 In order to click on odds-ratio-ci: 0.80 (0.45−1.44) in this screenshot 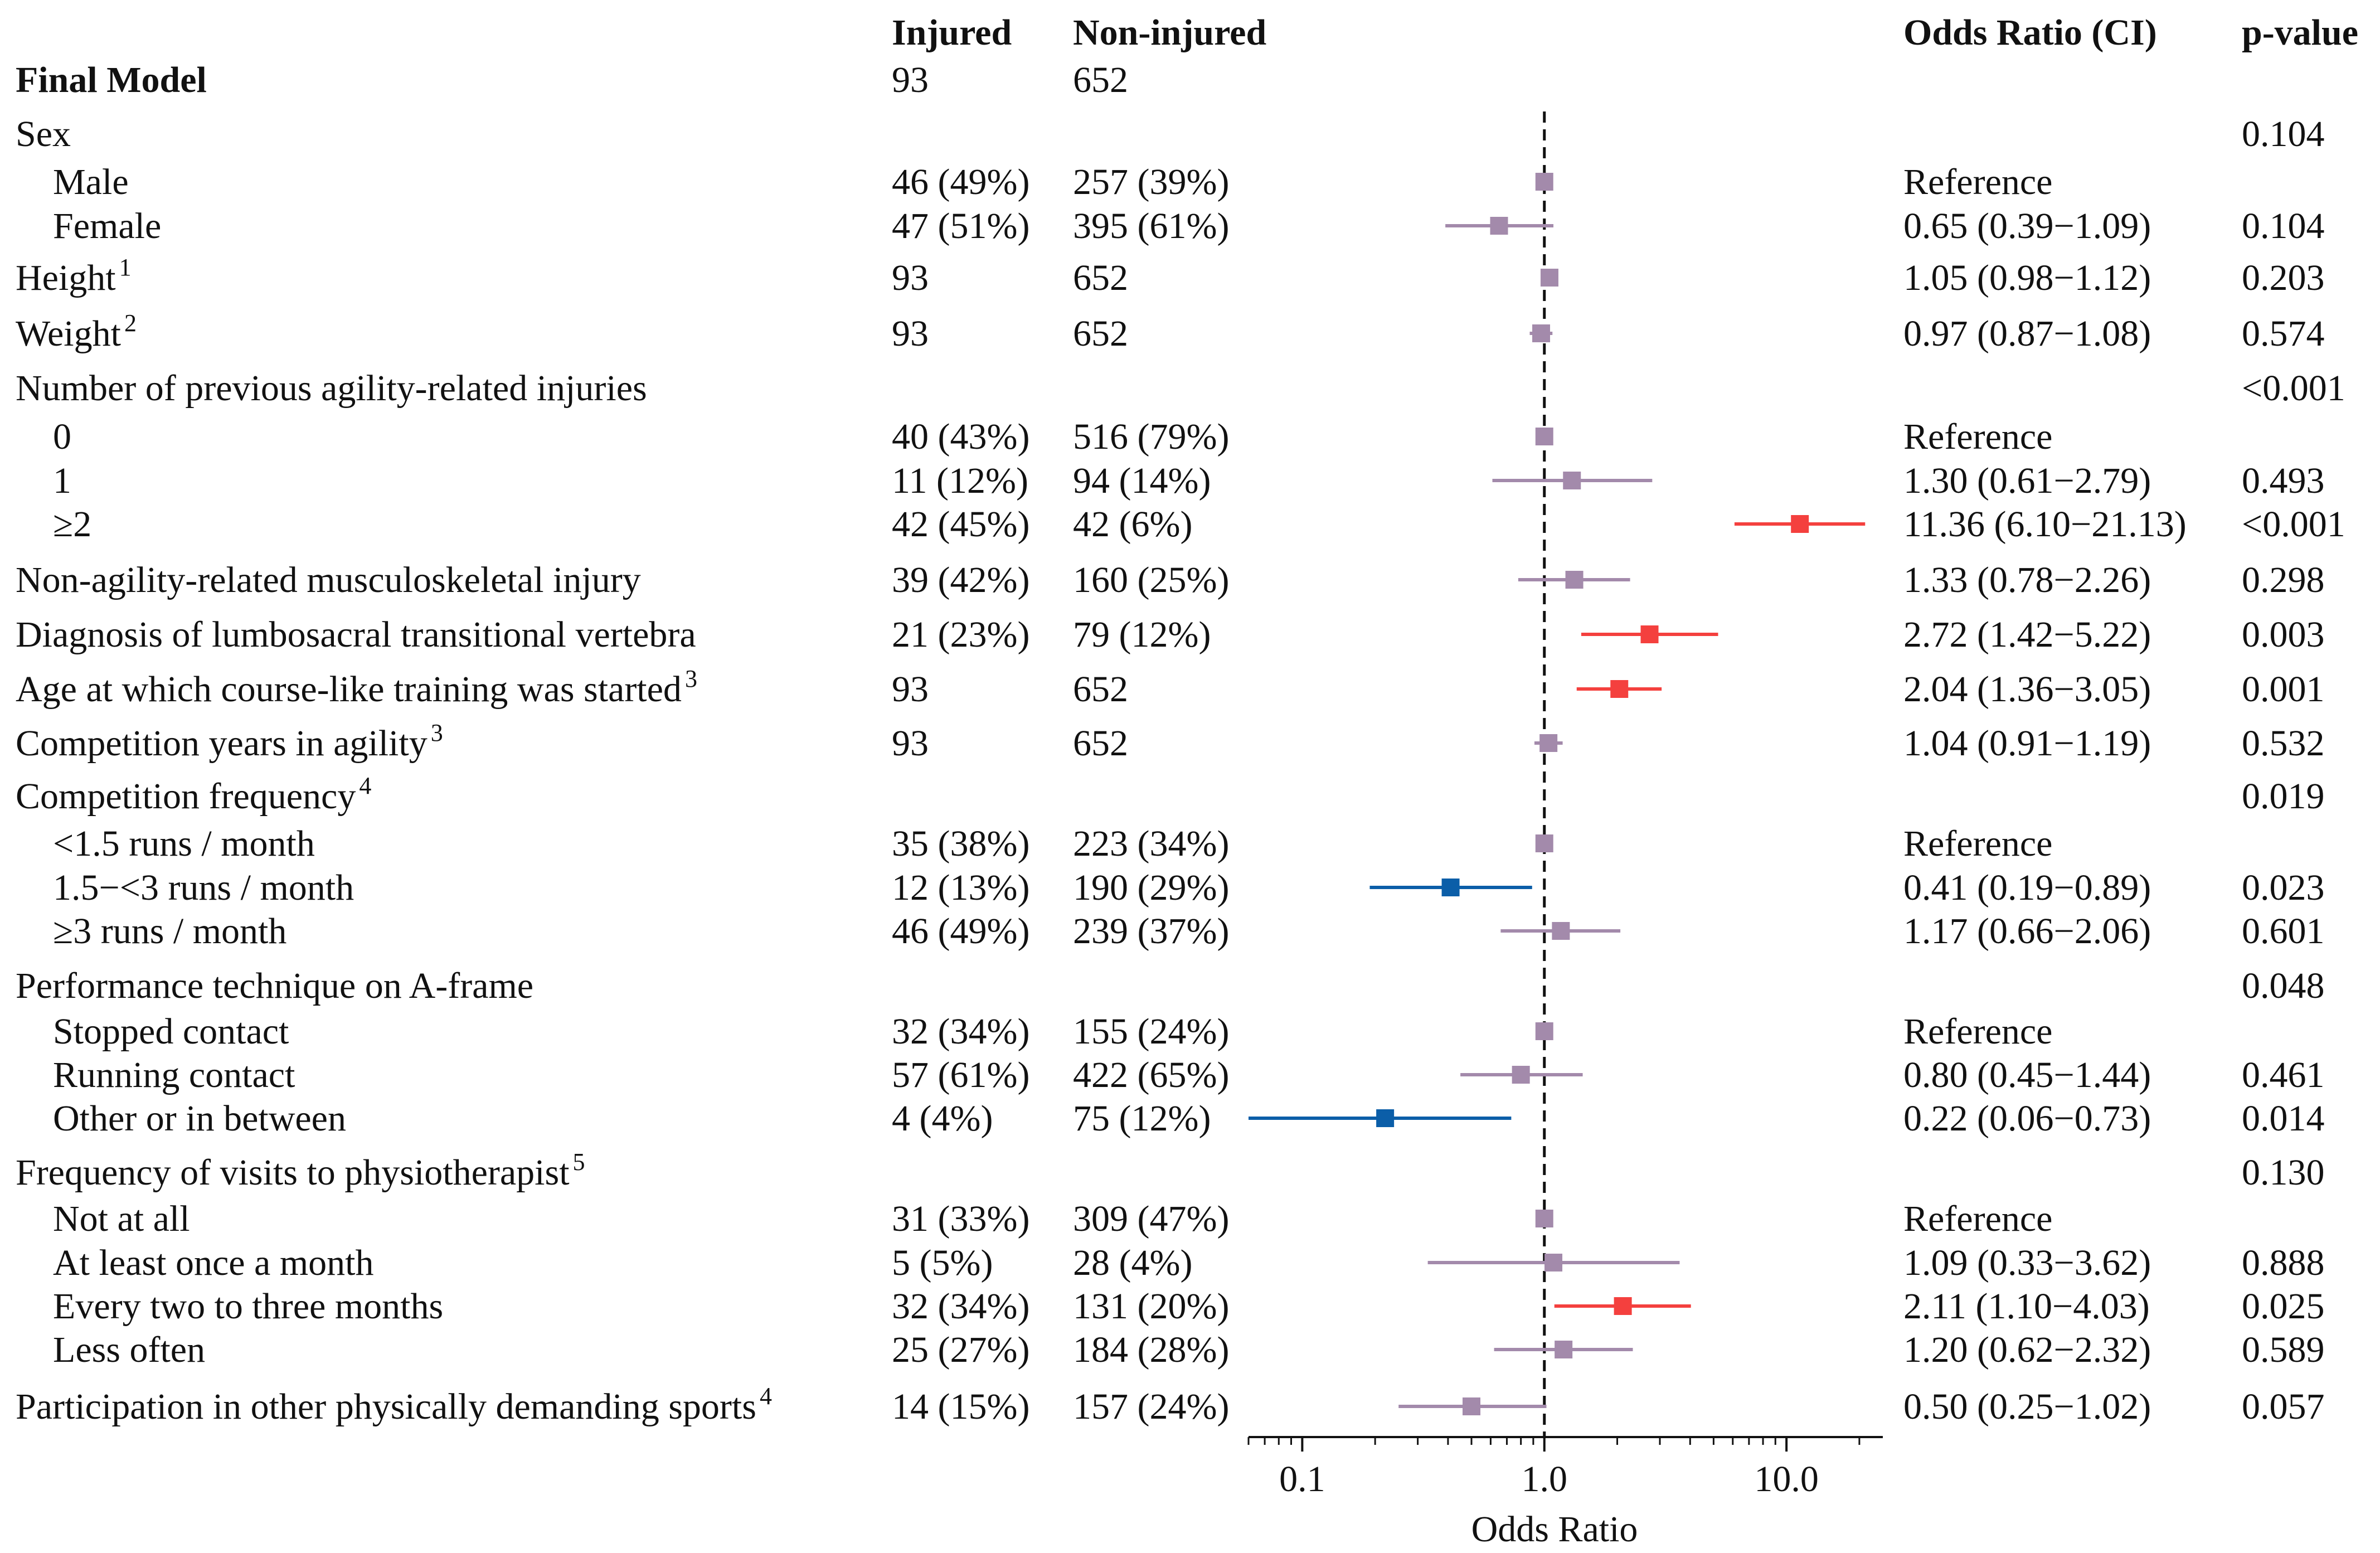, I will do `click(2027, 1075)`.